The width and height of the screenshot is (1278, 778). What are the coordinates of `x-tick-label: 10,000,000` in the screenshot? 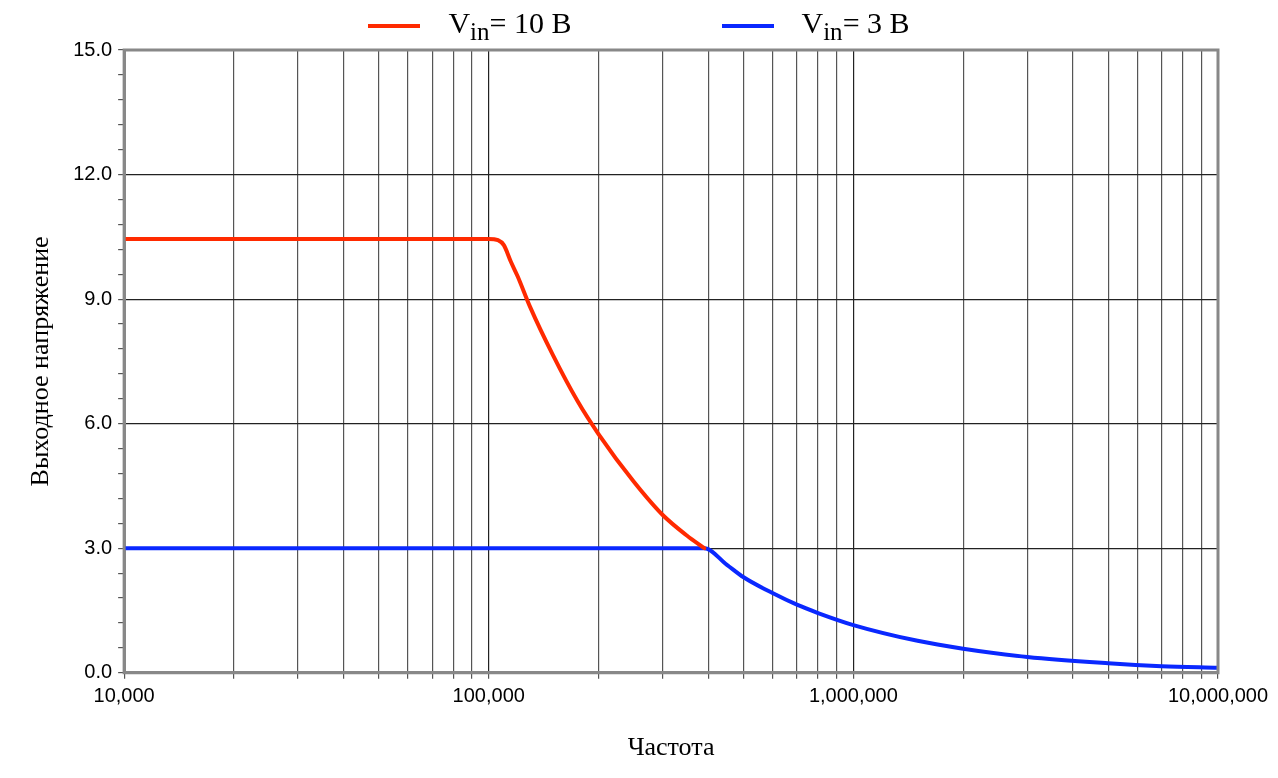 It's located at (1218, 695).